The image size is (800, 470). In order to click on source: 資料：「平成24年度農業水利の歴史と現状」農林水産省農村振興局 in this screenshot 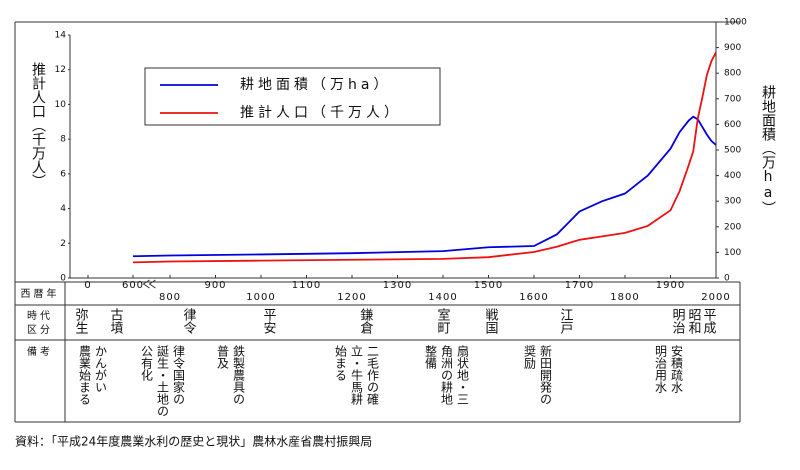, I will do `click(193, 441)`.